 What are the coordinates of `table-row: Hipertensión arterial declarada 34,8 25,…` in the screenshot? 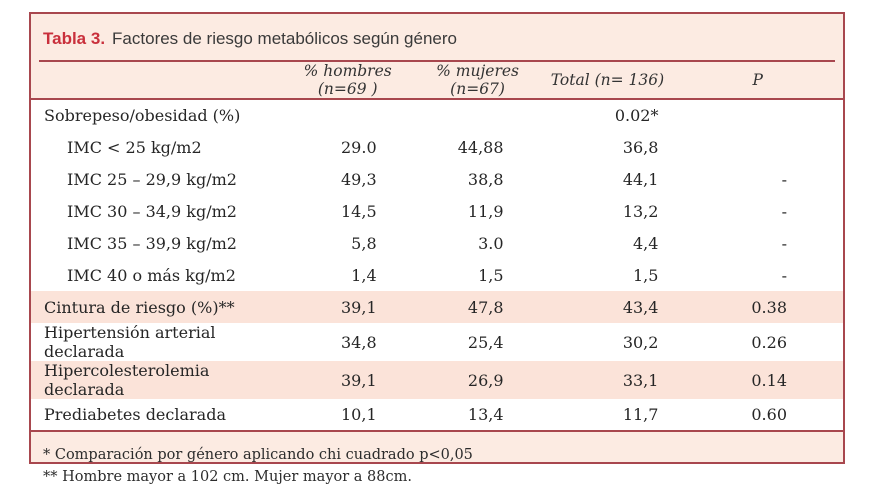 It's located at (437, 342).